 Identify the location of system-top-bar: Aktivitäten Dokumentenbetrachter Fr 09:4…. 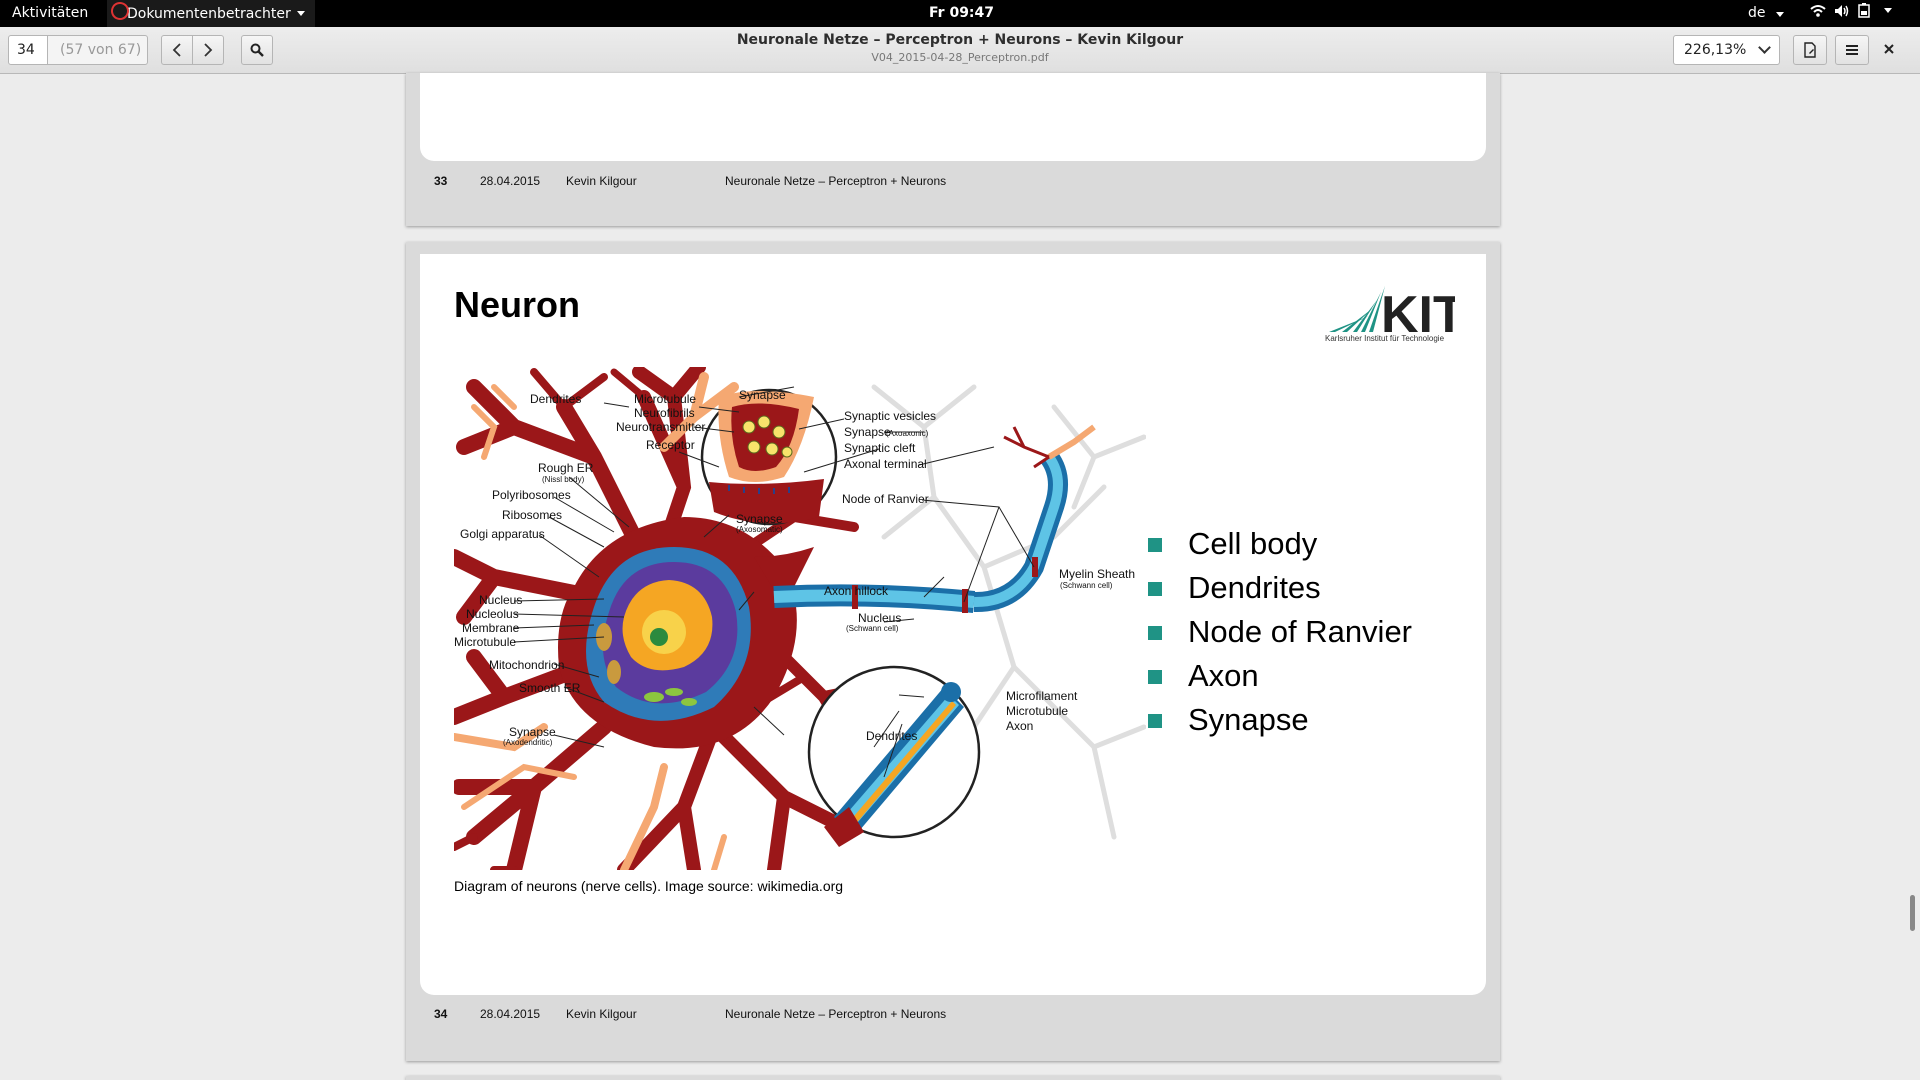
(960, 13).